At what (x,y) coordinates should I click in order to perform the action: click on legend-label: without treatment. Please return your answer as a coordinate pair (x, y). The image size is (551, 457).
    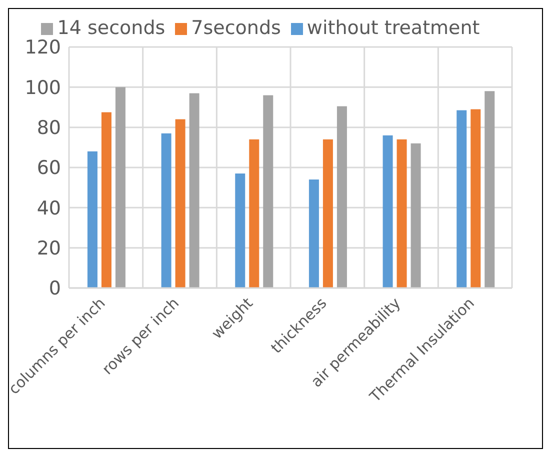
    Looking at the image, I should click on (393, 28).